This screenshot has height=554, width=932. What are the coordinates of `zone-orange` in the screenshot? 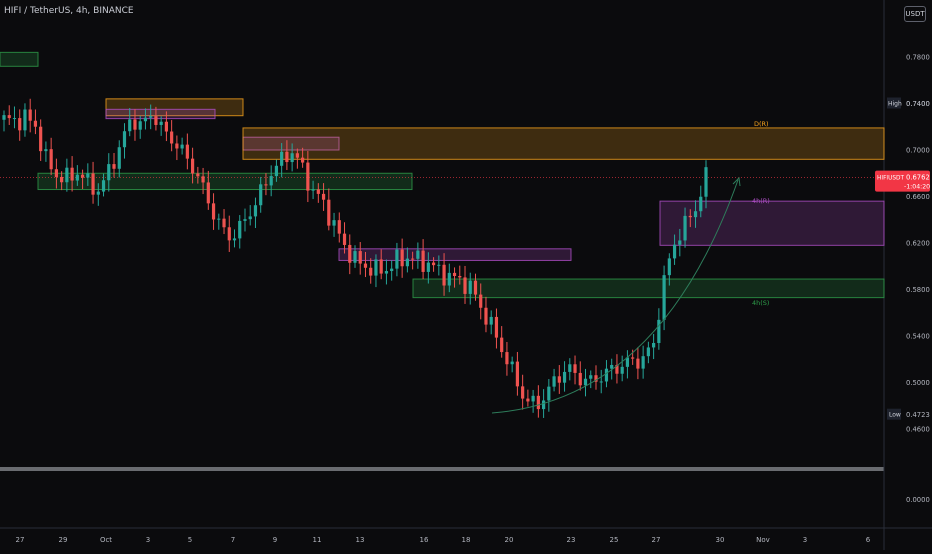 It's located at (174, 107).